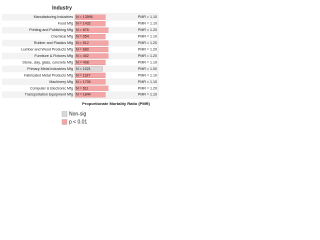 Image resolution: width=320 pixels, height=240 pixels. Describe the element at coordinates (54, 17) in the screenshot. I see `category-label: Manufacturing Industries` at that location.